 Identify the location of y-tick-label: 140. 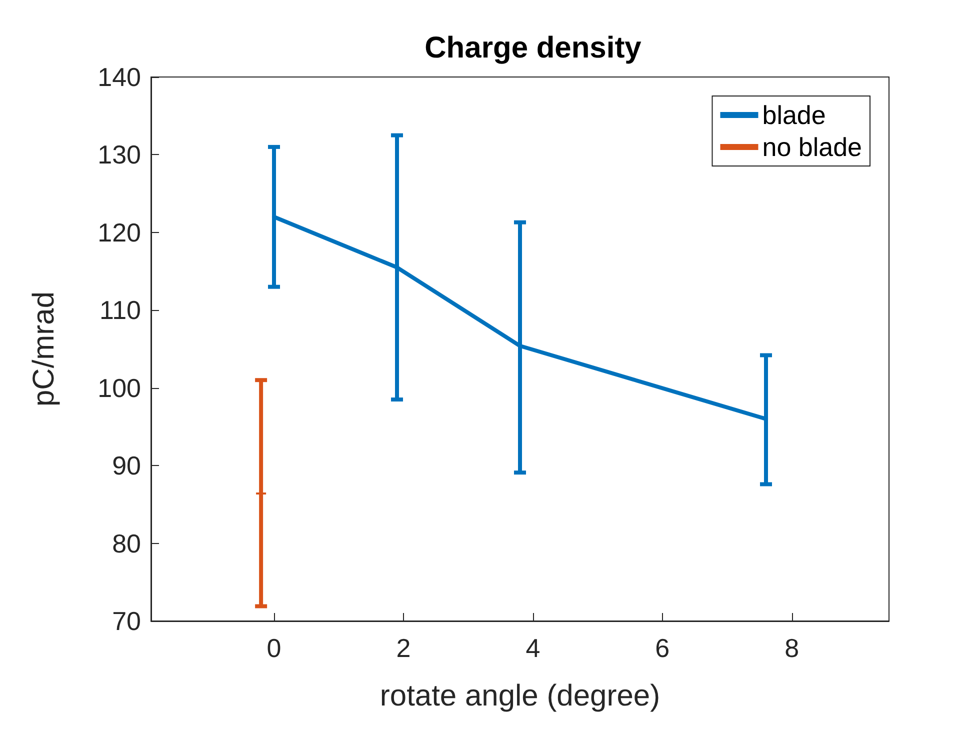
(119, 77).